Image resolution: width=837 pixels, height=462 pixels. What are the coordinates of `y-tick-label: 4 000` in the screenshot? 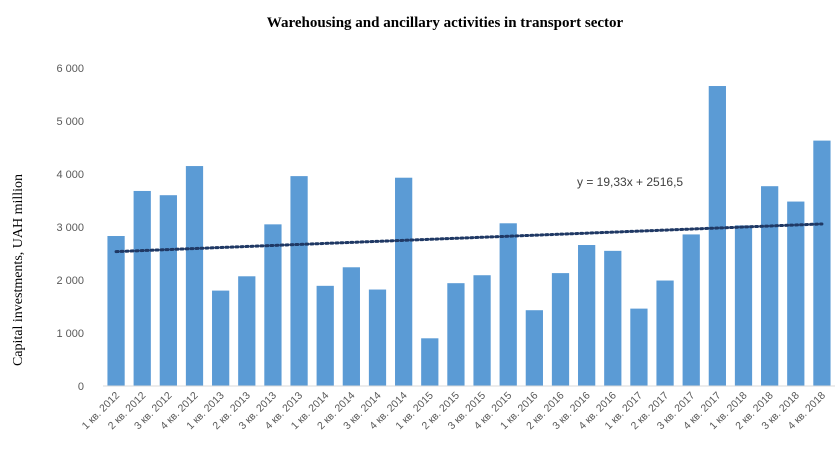 It's located at (70, 175).